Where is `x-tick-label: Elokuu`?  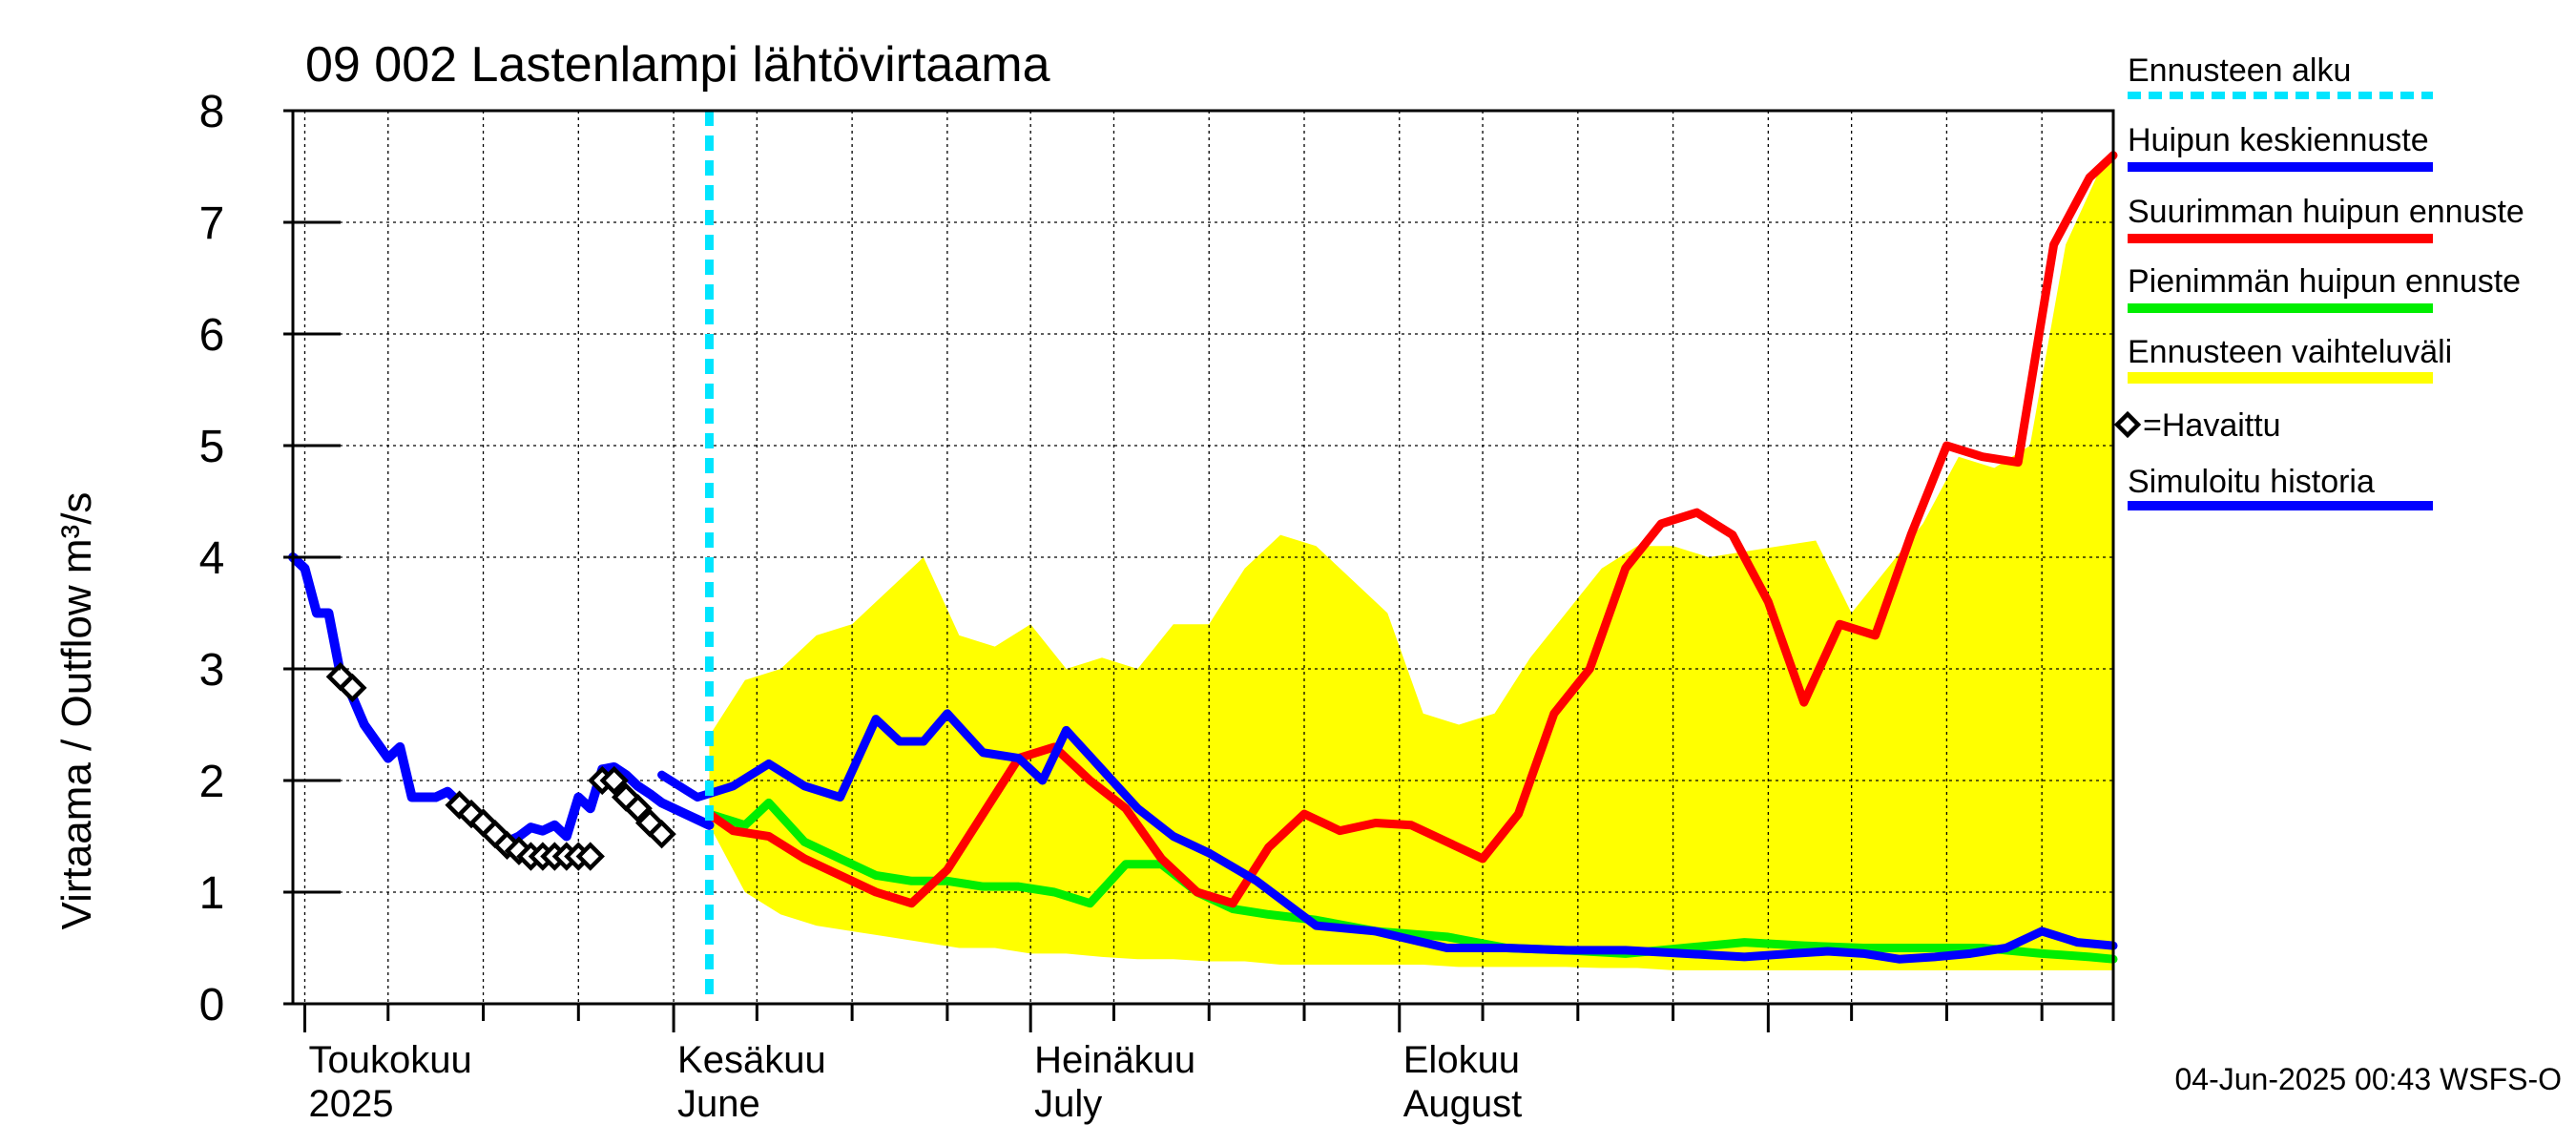 x-tick-label: Elokuu is located at coordinates (1461, 1060).